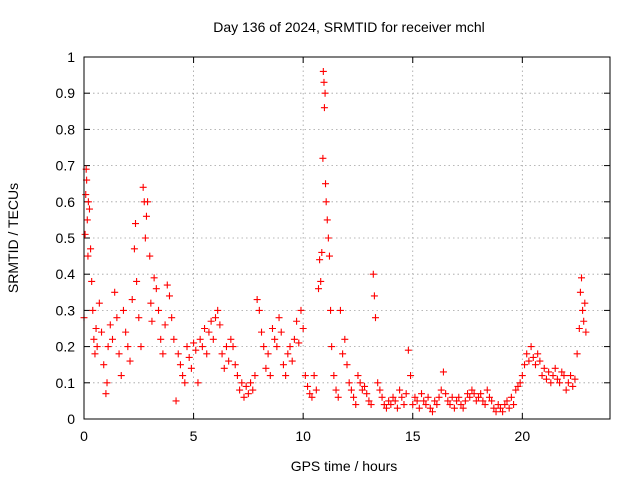 The height and width of the screenshot is (480, 640). I want to click on y-tick-label: 0.3, so click(66, 310).